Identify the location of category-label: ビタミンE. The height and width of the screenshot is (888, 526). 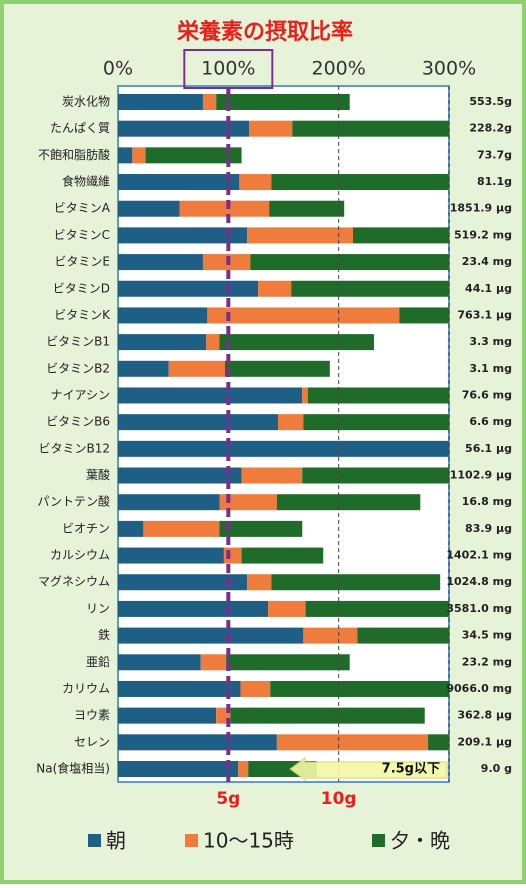
(82, 262).